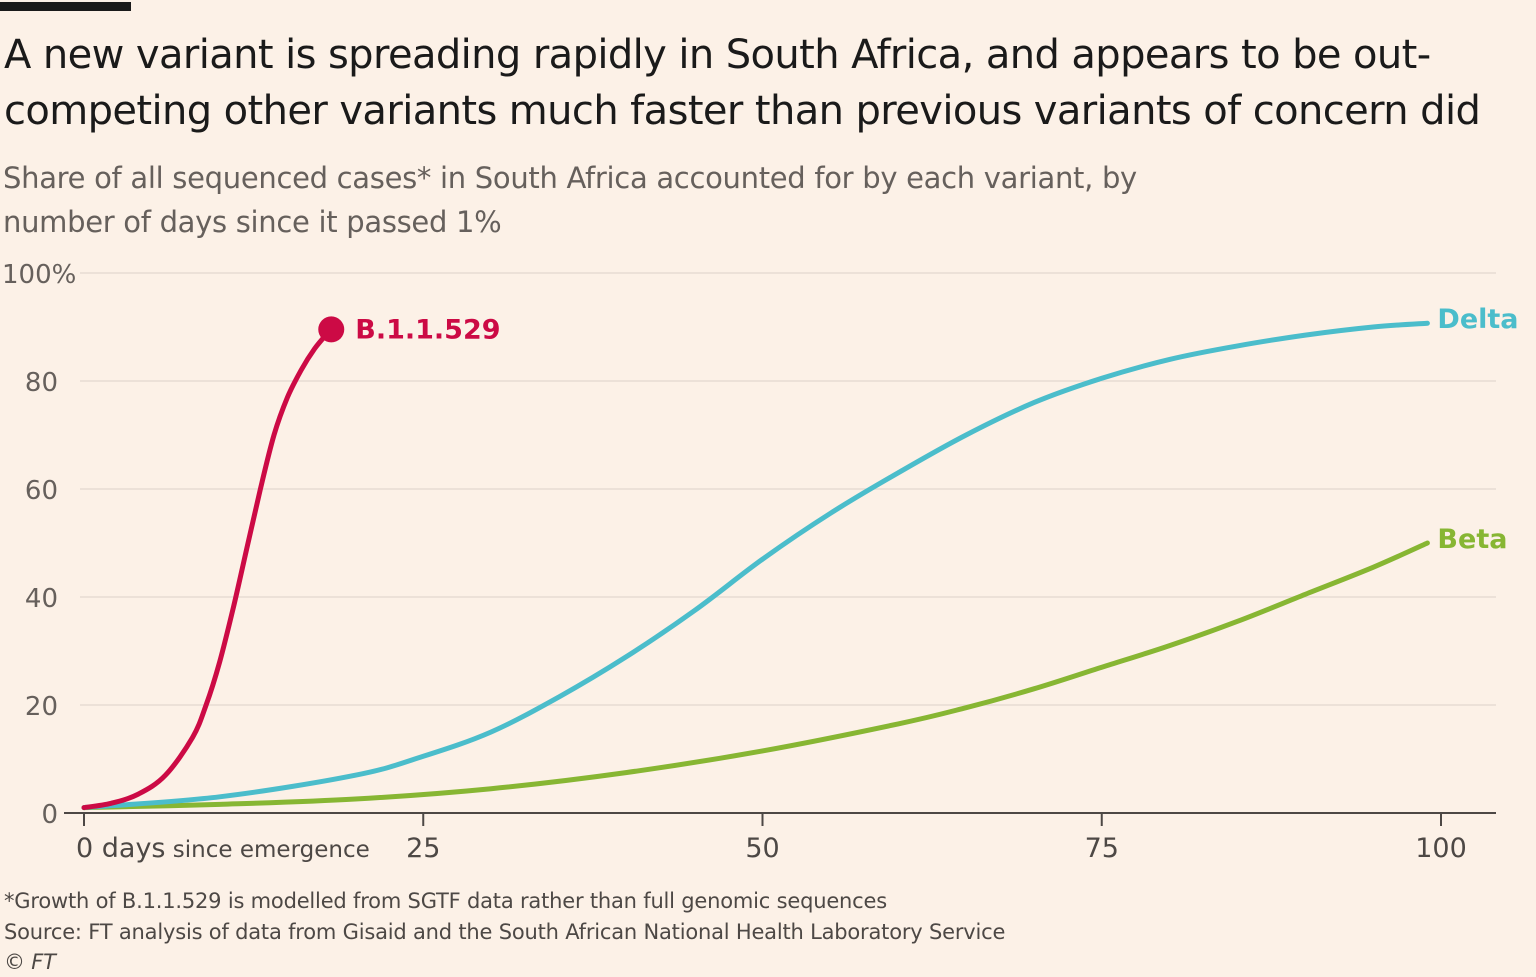  What do you see at coordinates (65, 6) in the screenshot?
I see `brand-bar` at bounding box center [65, 6].